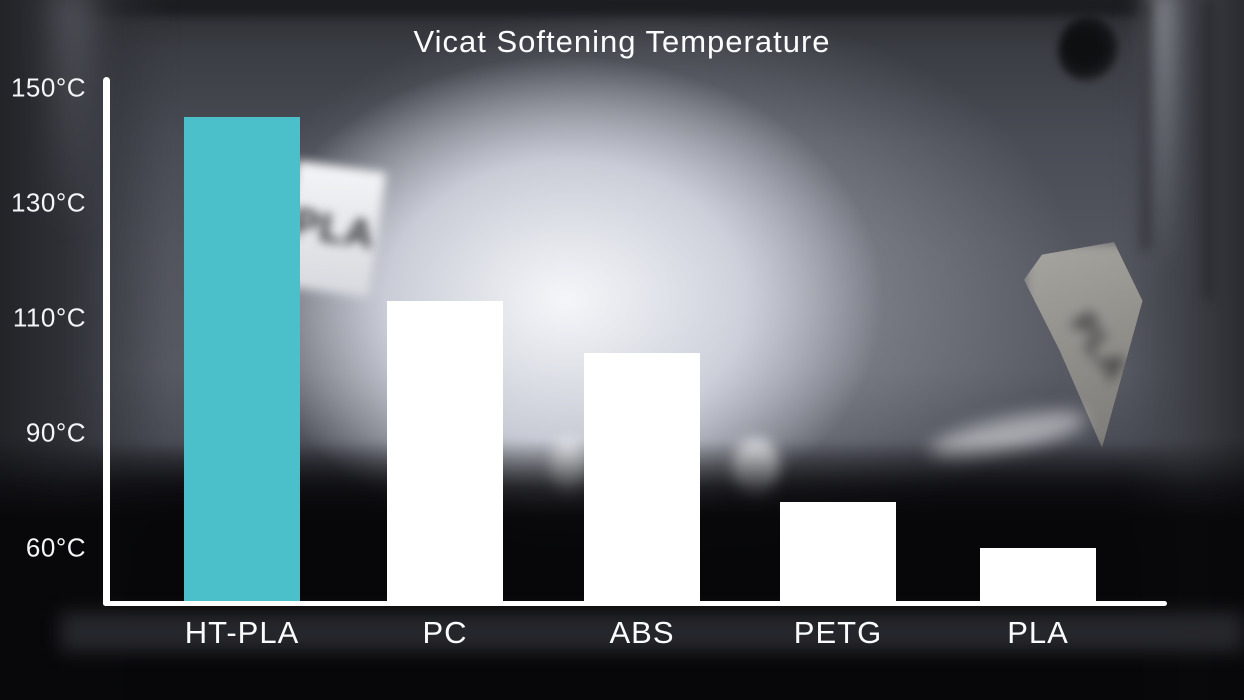 Image resolution: width=1244 pixels, height=700 pixels. Describe the element at coordinates (1038, 574) in the screenshot. I see `bar-pla` at that location.